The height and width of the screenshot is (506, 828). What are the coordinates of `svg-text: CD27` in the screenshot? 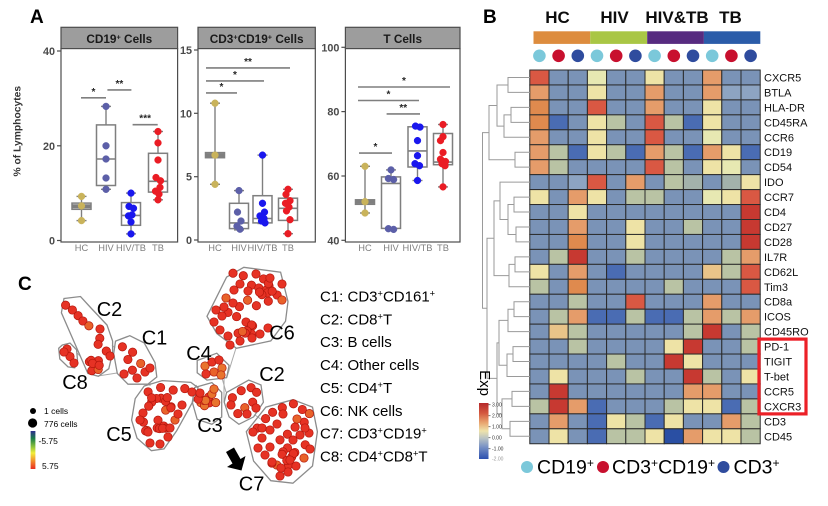 It's located at (778, 228).